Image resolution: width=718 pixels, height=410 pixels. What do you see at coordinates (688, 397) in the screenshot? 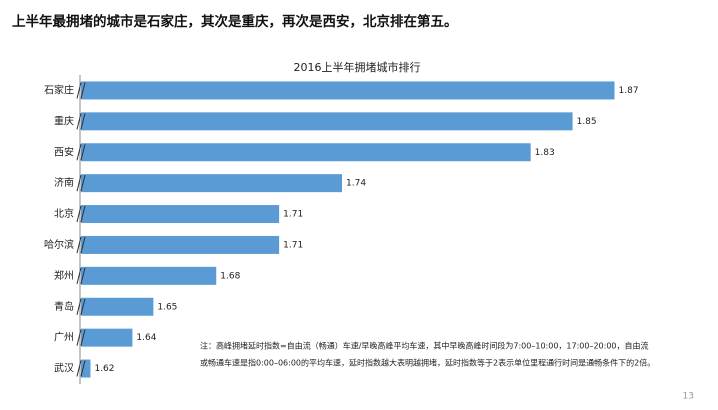
I see `page-number: 13` at bounding box center [688, 397].